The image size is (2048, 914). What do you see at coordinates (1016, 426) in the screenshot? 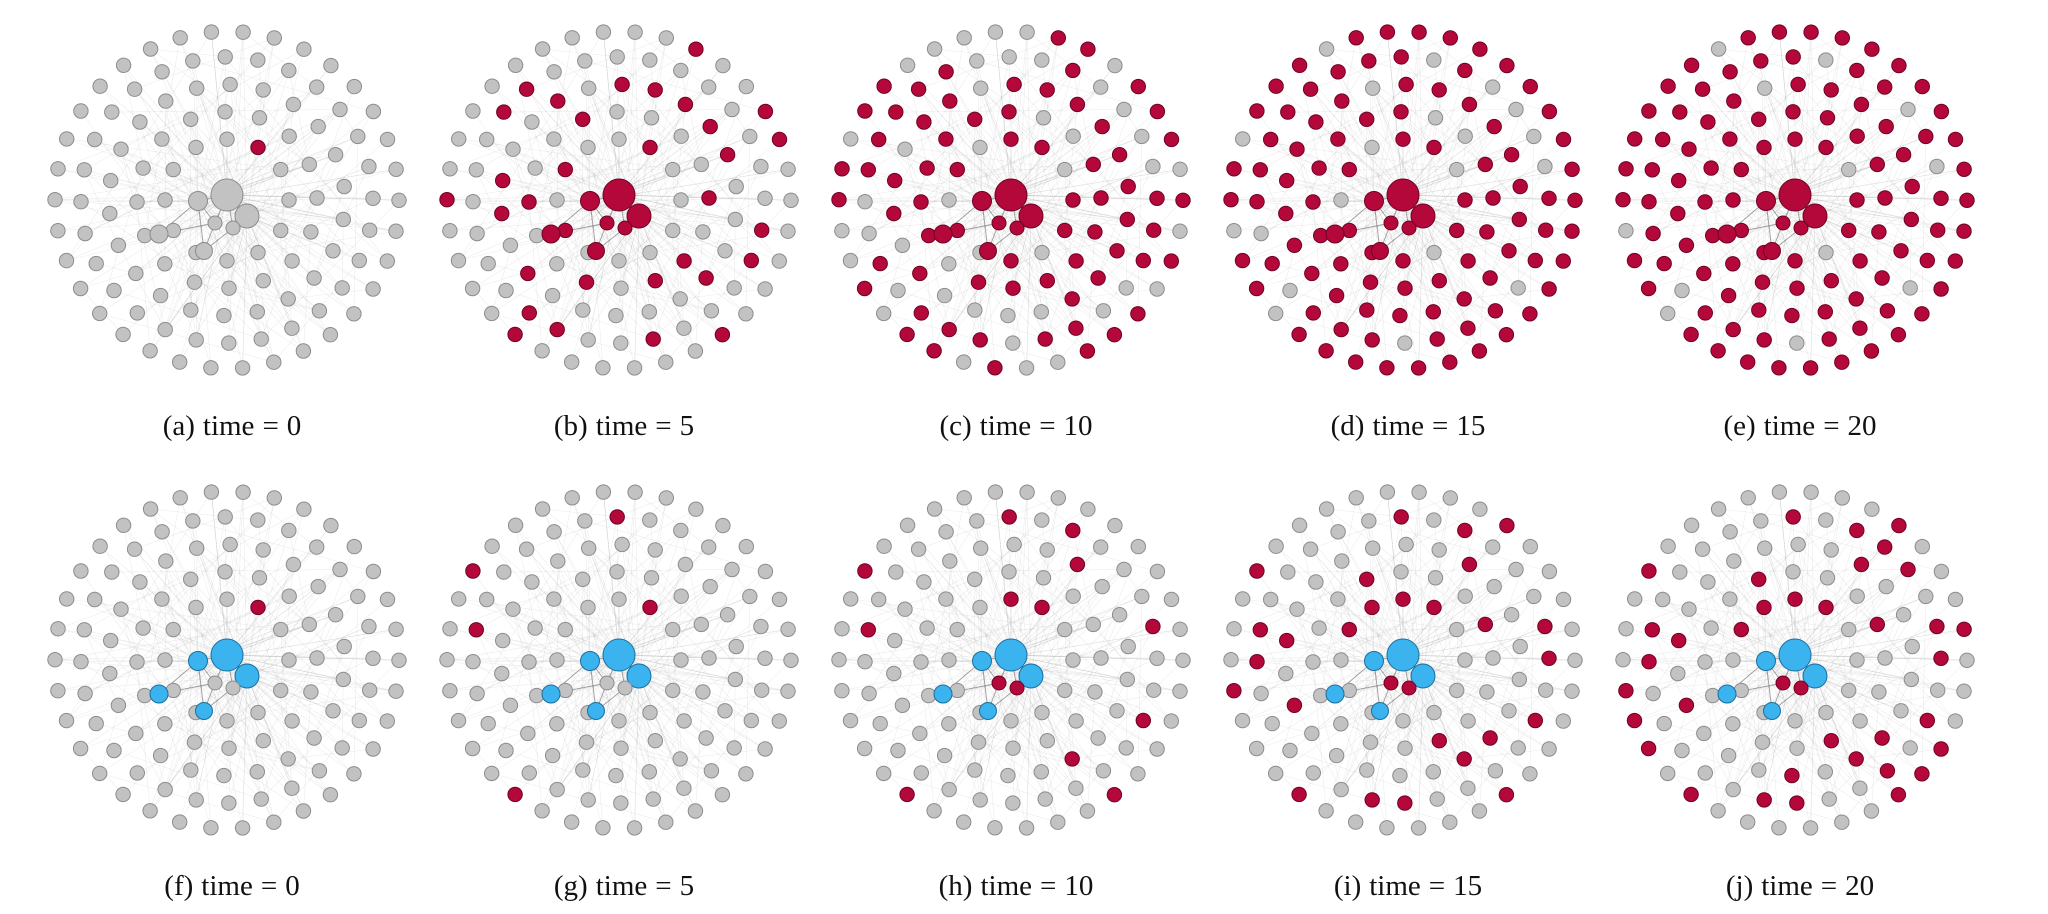
I see `caption-c: (c) time = 10` at bounding box center [1016, 426].